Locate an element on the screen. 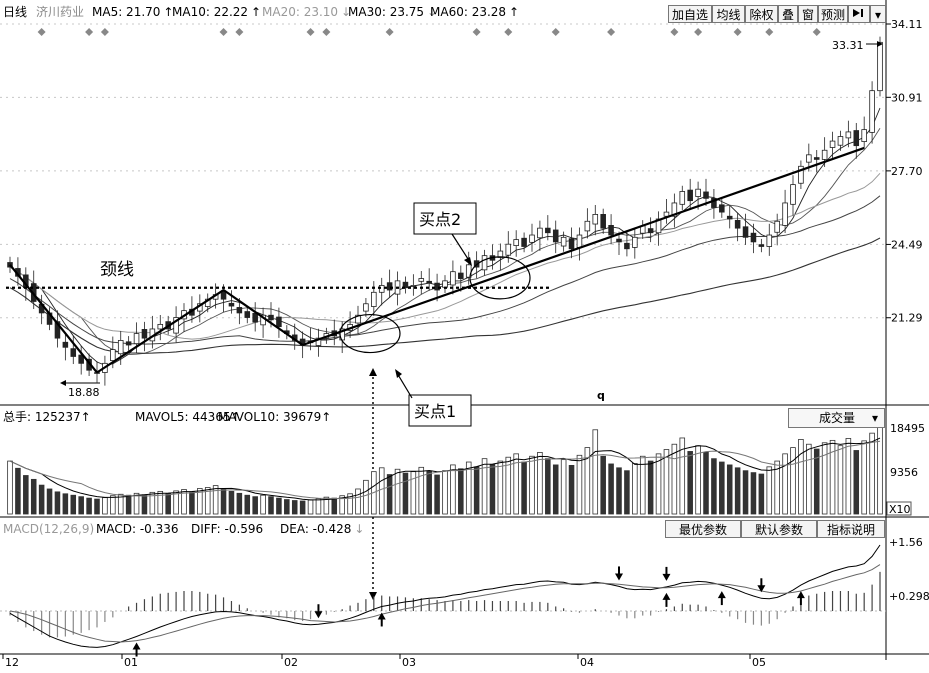 The height and width of the screenshot is (673, 929). indicator-select: 成交量 ▾ is located at coordinates (836, 418).